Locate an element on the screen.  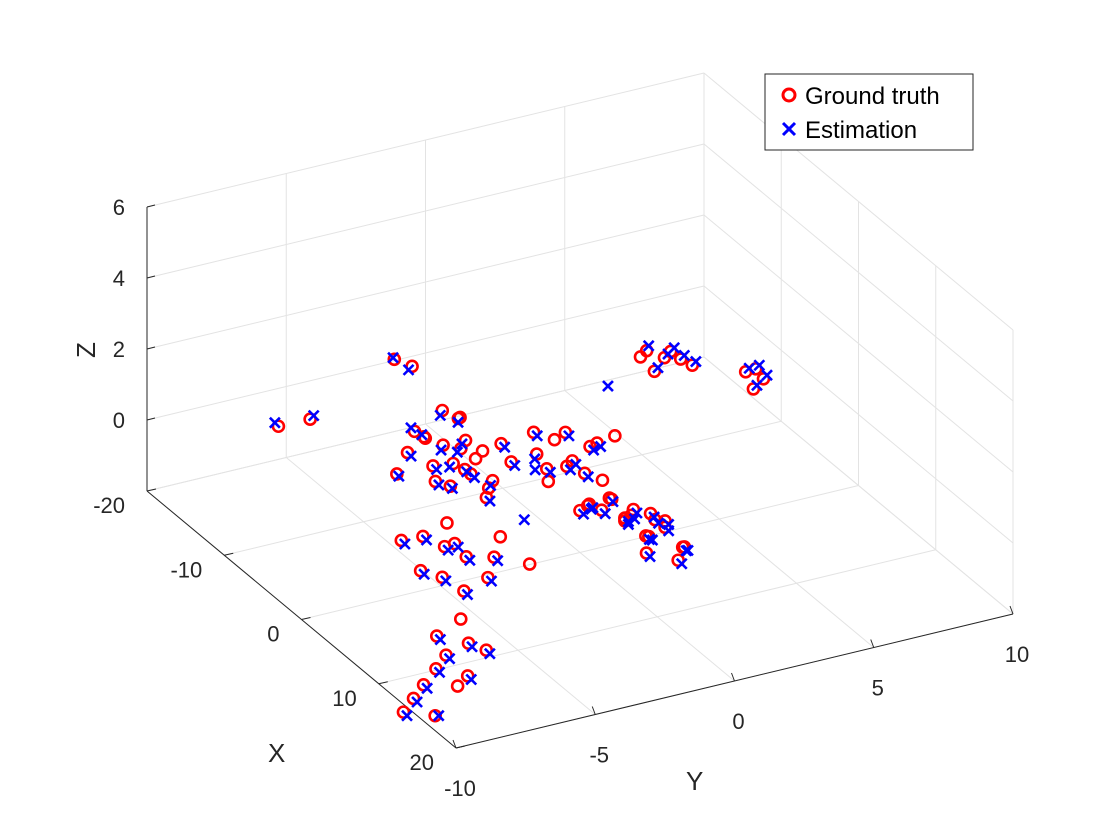
y-tick-label: 0 is located at coordinates (738, 721).